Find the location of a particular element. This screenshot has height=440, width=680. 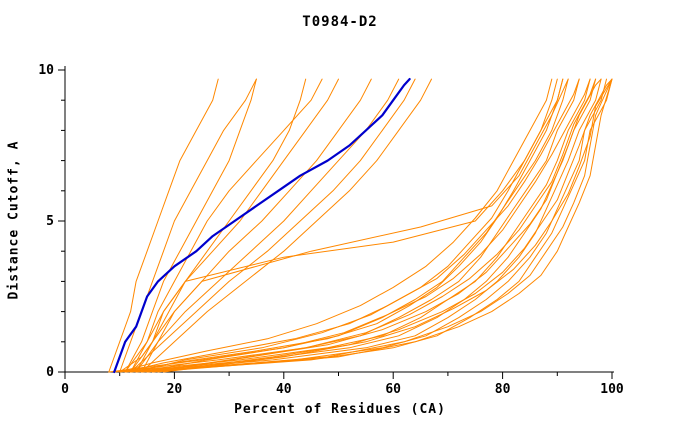

y-axis-label: Distance Cutoff, A is located at coordinates (14, 220).